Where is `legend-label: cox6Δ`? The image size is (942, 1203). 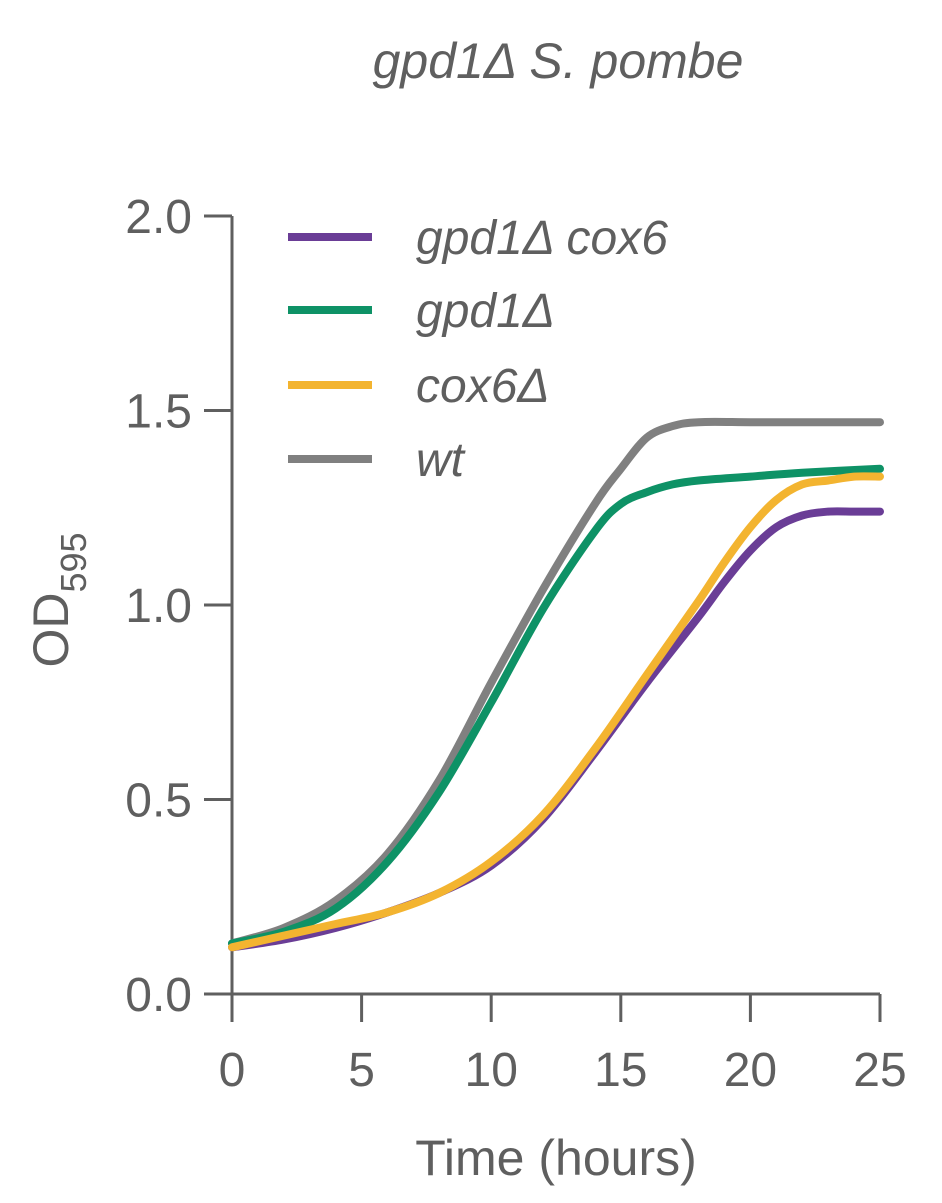 legend-label: cox6Δ is located at coordinates (483, 386).